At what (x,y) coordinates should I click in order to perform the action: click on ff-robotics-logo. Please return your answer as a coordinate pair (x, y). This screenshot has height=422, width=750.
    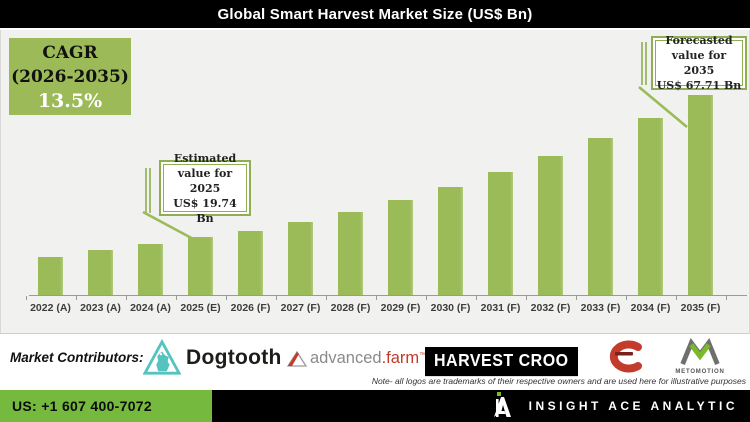
    Looking at the image, I should click on (624, 359).